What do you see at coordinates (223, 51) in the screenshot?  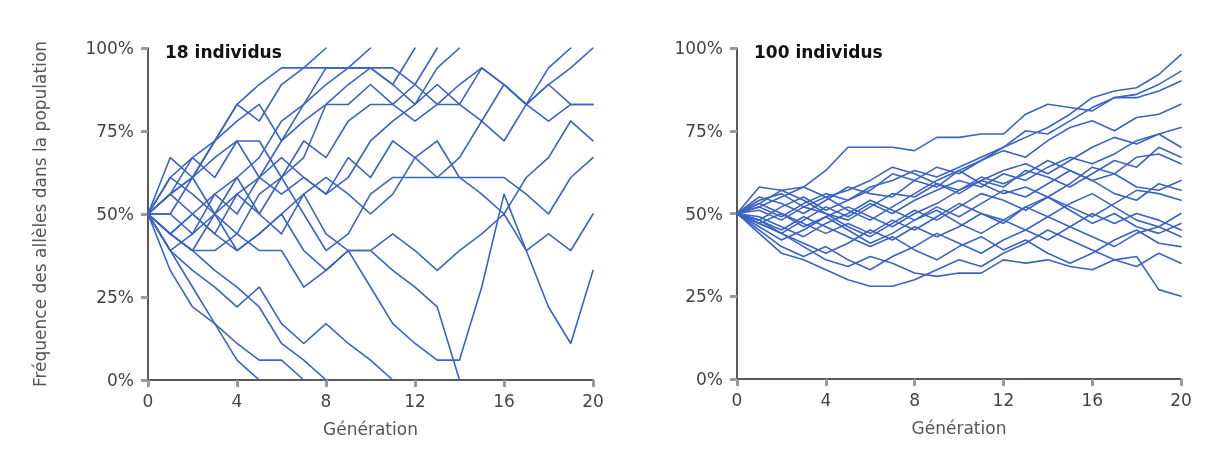 I see `chart-title: 18 individus` at bounding box center [223, 51].